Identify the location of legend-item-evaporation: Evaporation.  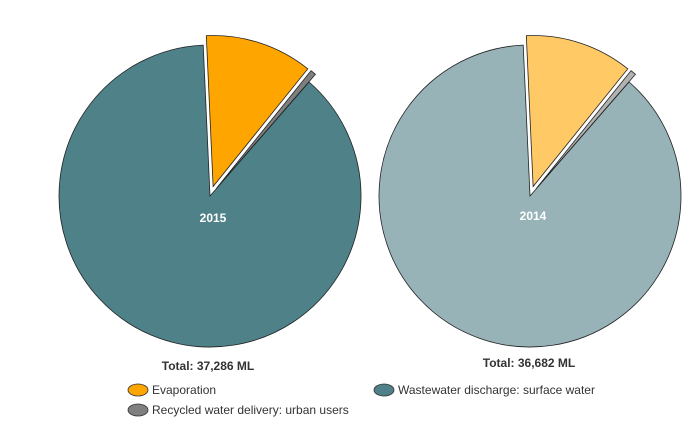
(171, 390).